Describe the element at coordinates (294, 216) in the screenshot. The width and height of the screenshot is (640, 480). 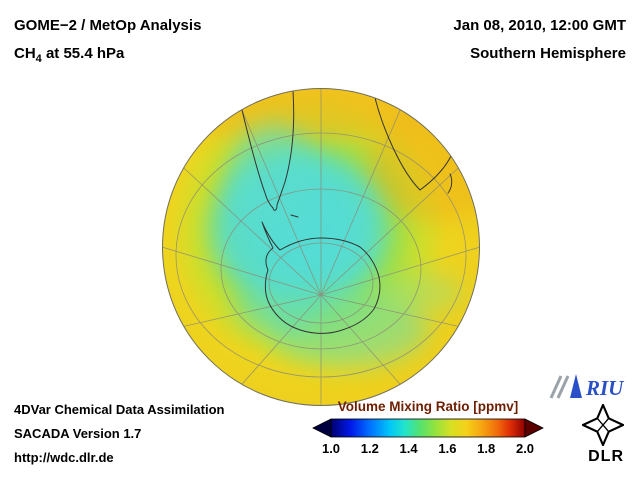
I see `coastline-falklands` at that location.